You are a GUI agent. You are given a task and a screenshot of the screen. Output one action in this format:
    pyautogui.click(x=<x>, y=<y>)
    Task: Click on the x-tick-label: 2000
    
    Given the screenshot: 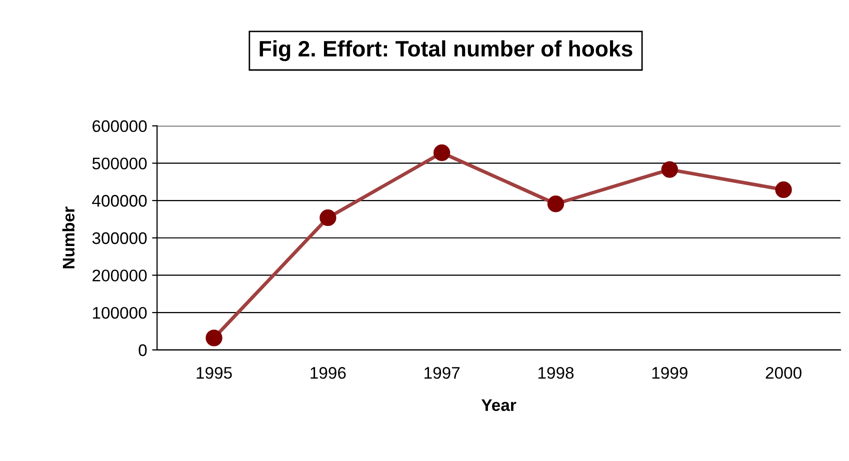 What is the action you would take?
    pyautogui.click(x=784, y=373)
    